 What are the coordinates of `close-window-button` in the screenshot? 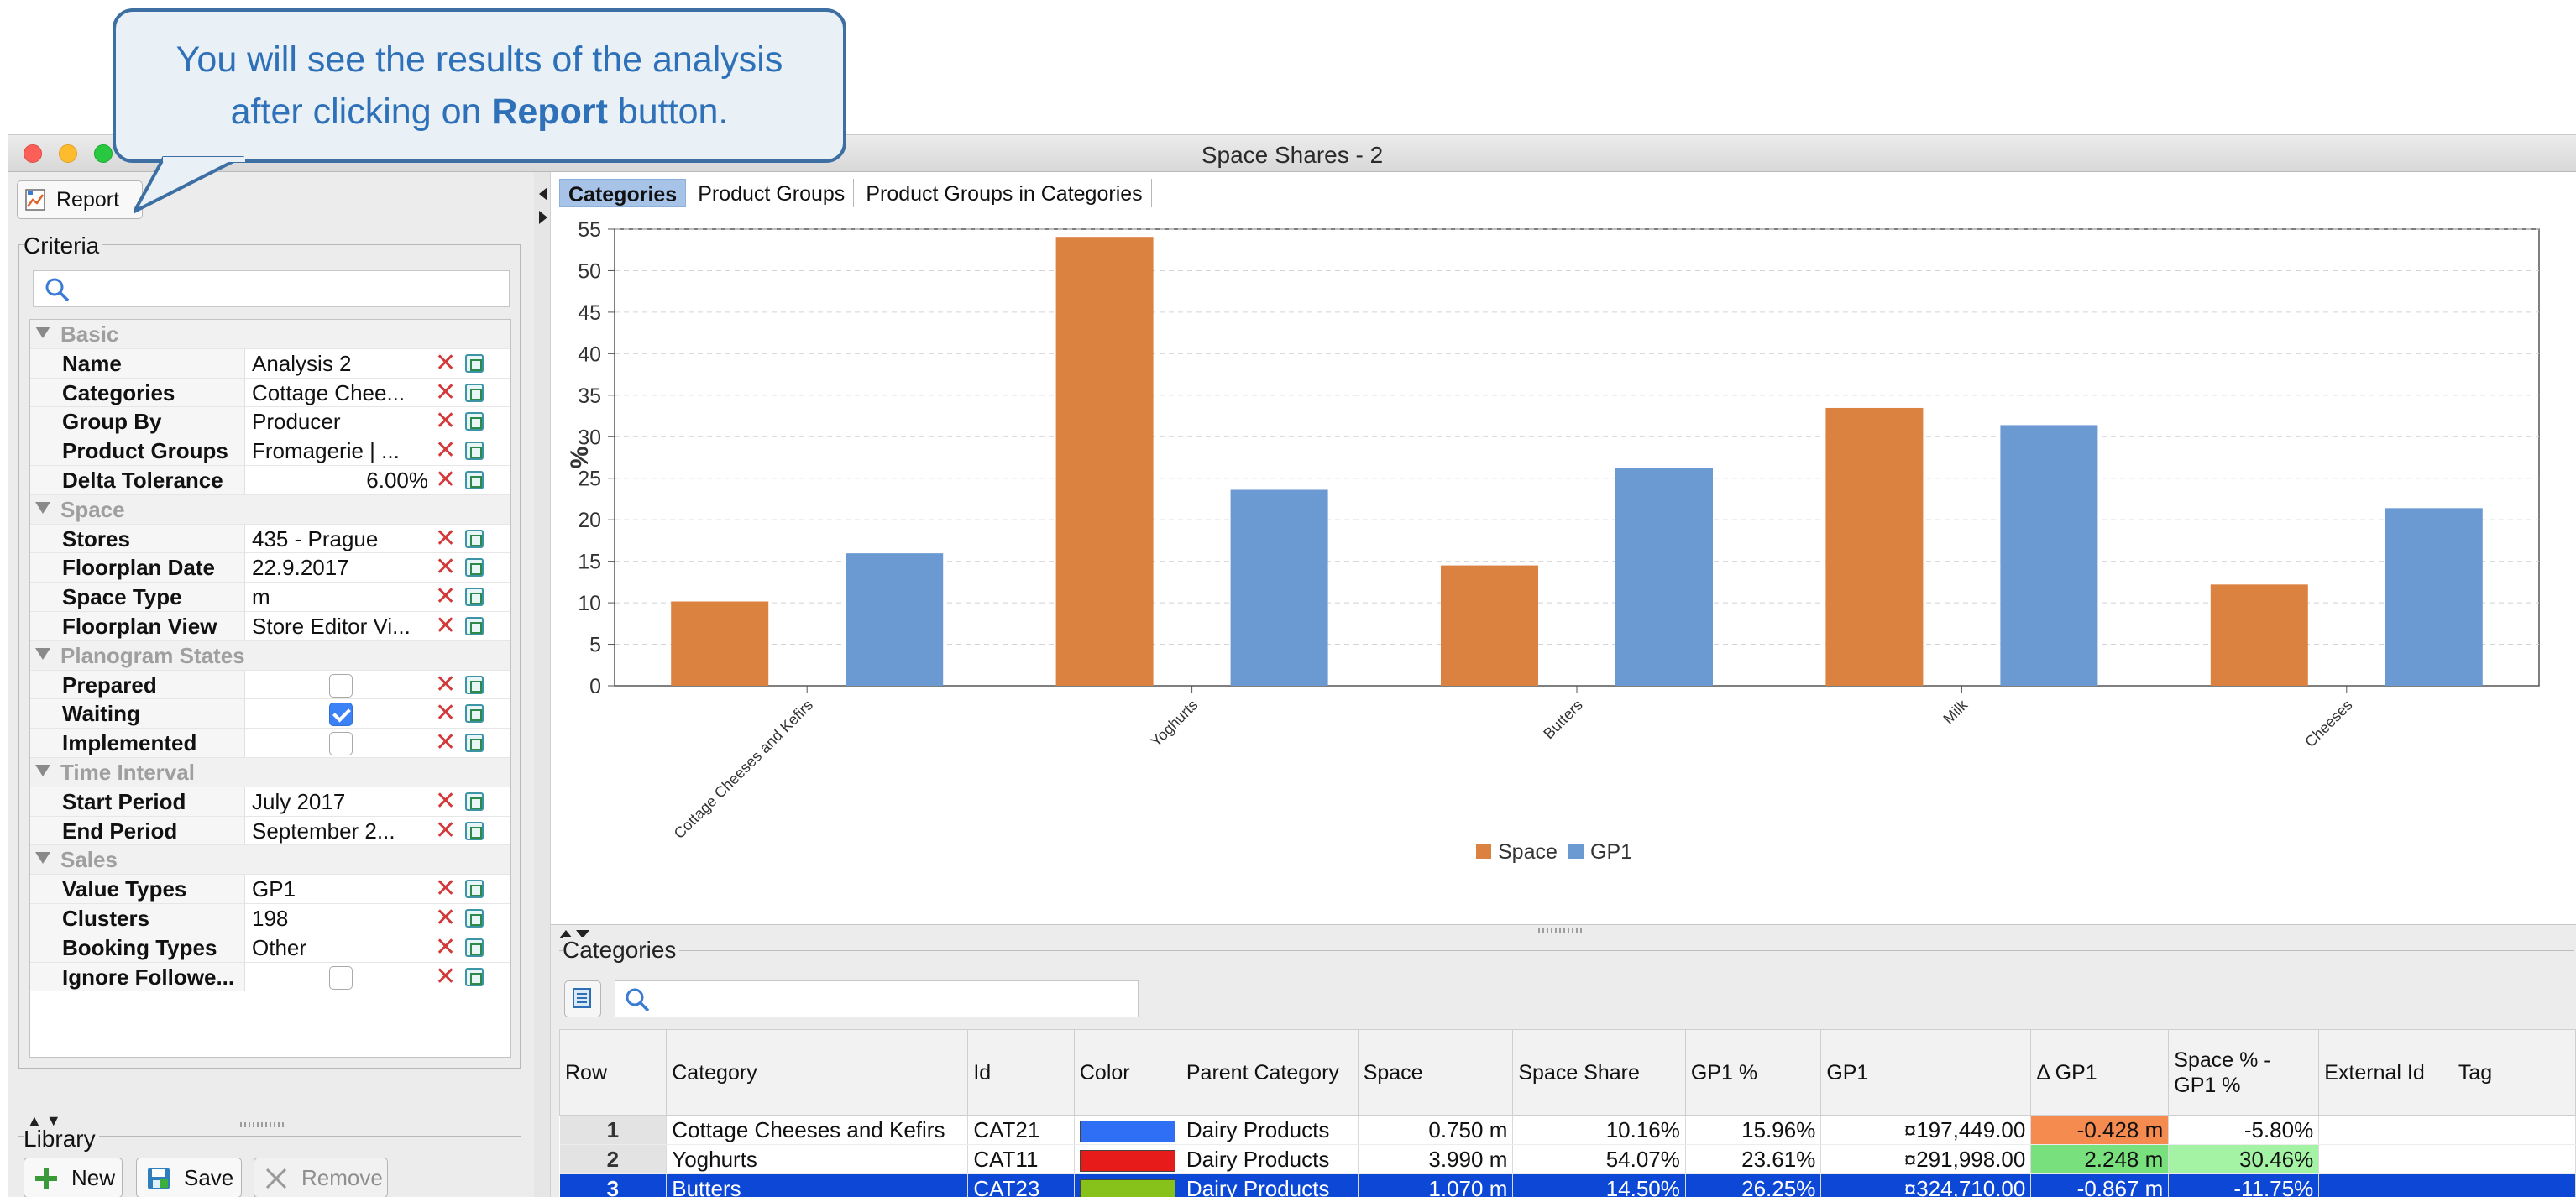 It's located at (33, 154).